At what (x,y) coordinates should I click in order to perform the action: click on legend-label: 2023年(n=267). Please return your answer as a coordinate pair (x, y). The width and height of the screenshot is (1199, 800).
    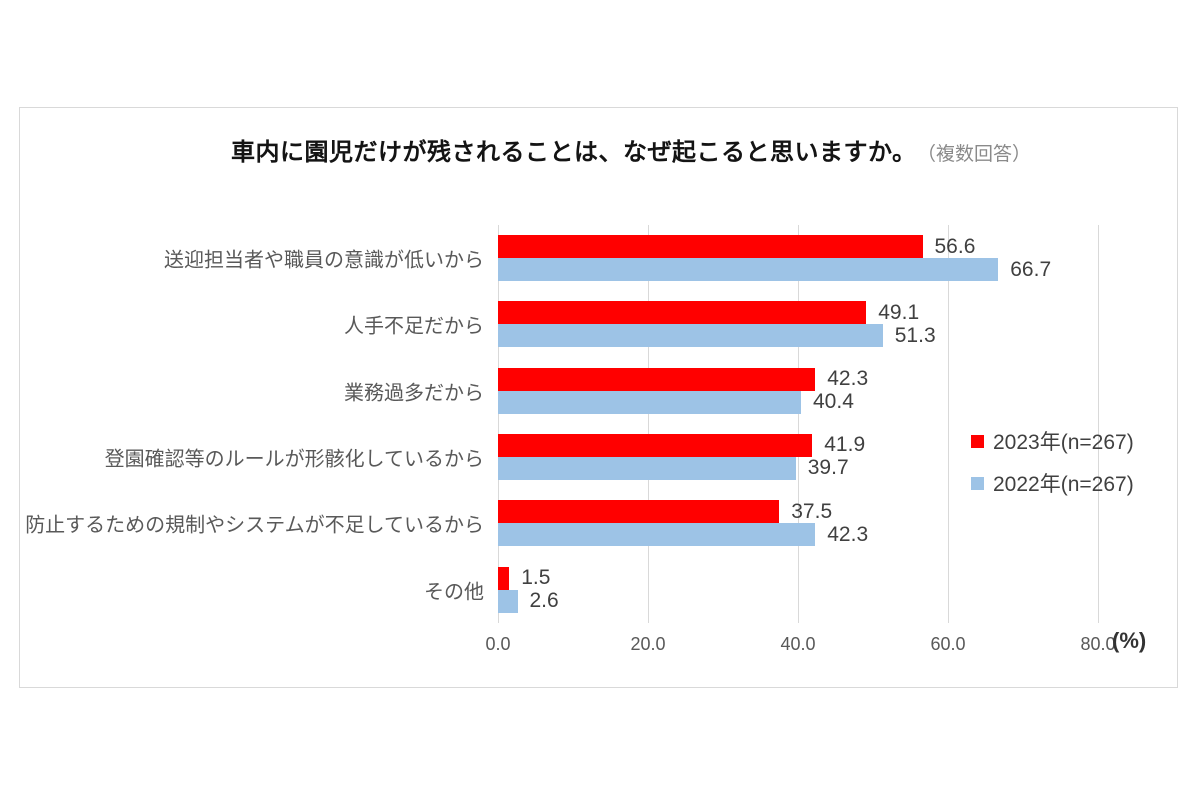
    Looking at the image, I should click on (1063, 442).